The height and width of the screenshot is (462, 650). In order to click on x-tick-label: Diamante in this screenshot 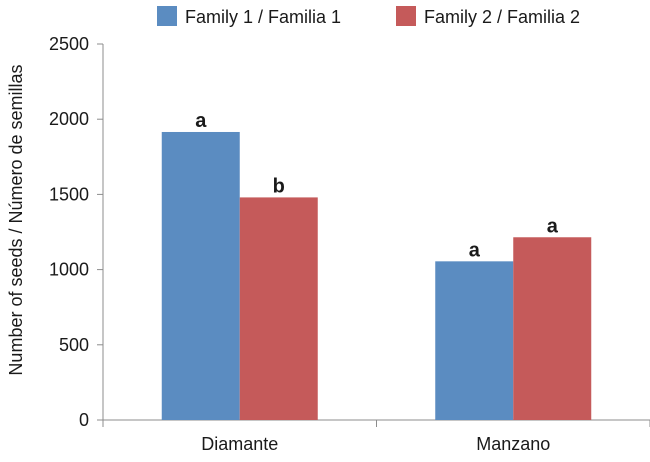, I will do `click(239, 444)`.